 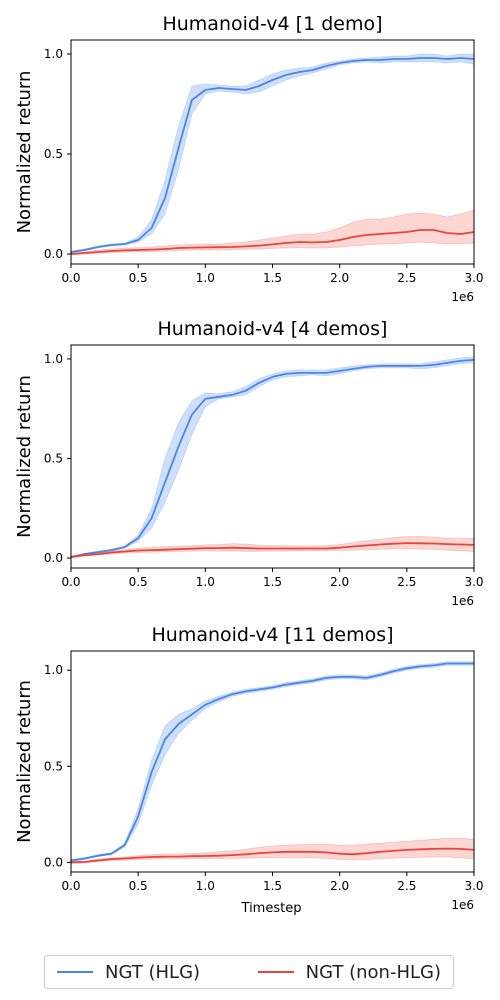 What do you see at coordinates (272, 24) in the screenshot?
I see `chart-title-1: Humanoid-v4 [1 demo]` at bounding box center [272, 24].